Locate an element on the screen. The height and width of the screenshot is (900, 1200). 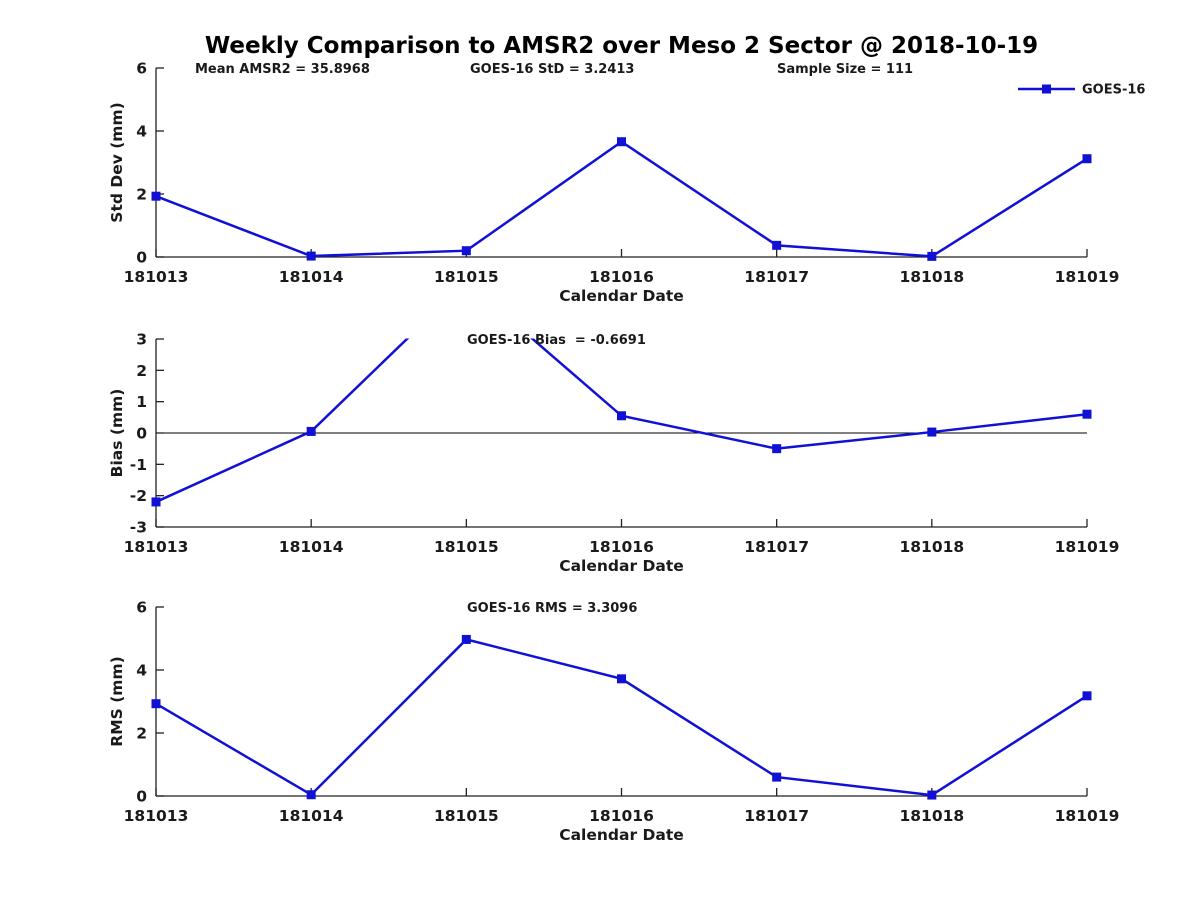
annotation: Sample Size = 111 is located at coordinates (845, 69).